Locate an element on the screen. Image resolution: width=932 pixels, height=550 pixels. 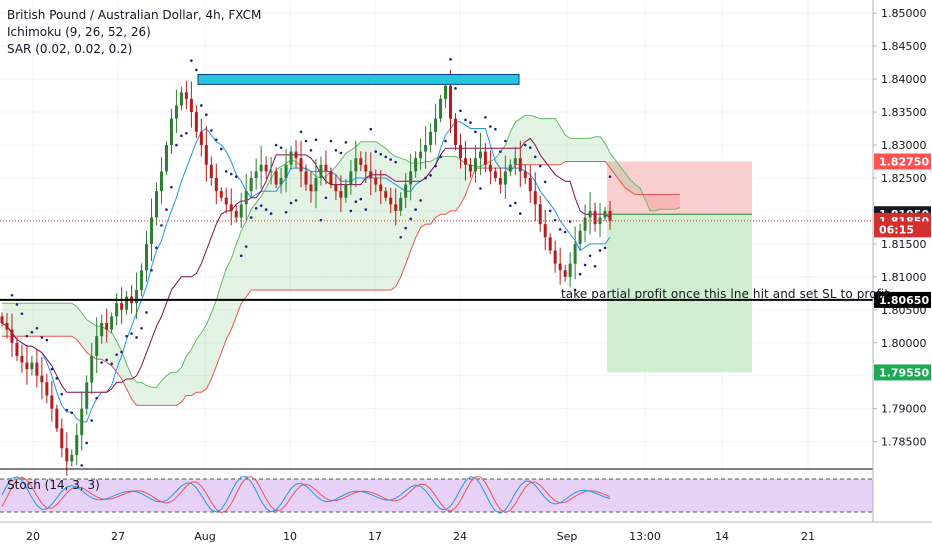
y-tick-label: 1.79000 is located at coordinates (904, 409).